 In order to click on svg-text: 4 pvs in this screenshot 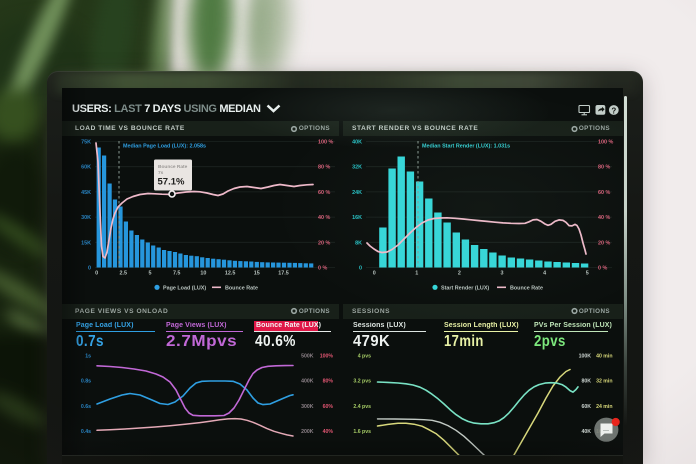, I will do `click(364, 356)`.